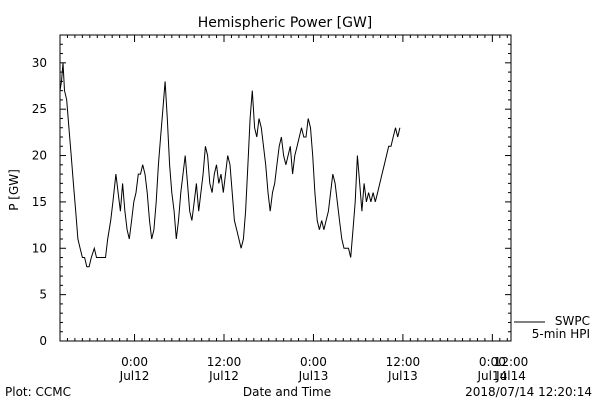  What do you see at coordinates (39, 248) in the screenshot?
I see `y-tick-label: 10` at bounding box center [39, 248].